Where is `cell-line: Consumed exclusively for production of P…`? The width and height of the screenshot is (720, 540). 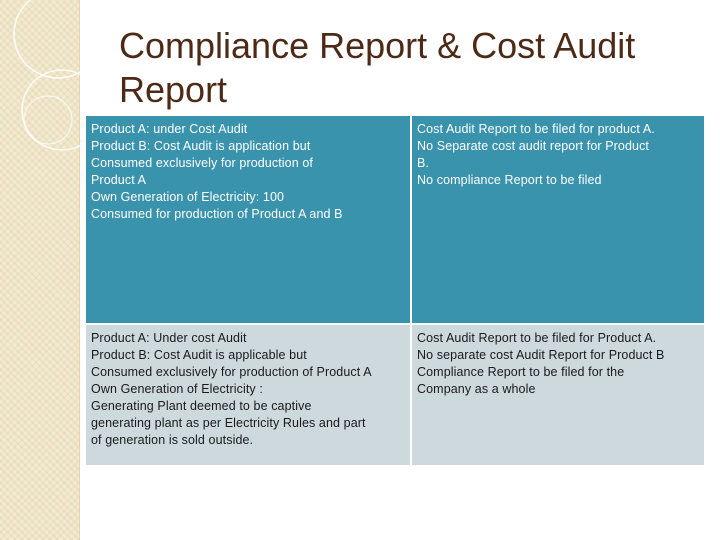 cell-line: Consumed exclusively for production of P… is located at coordinates (231, 372).